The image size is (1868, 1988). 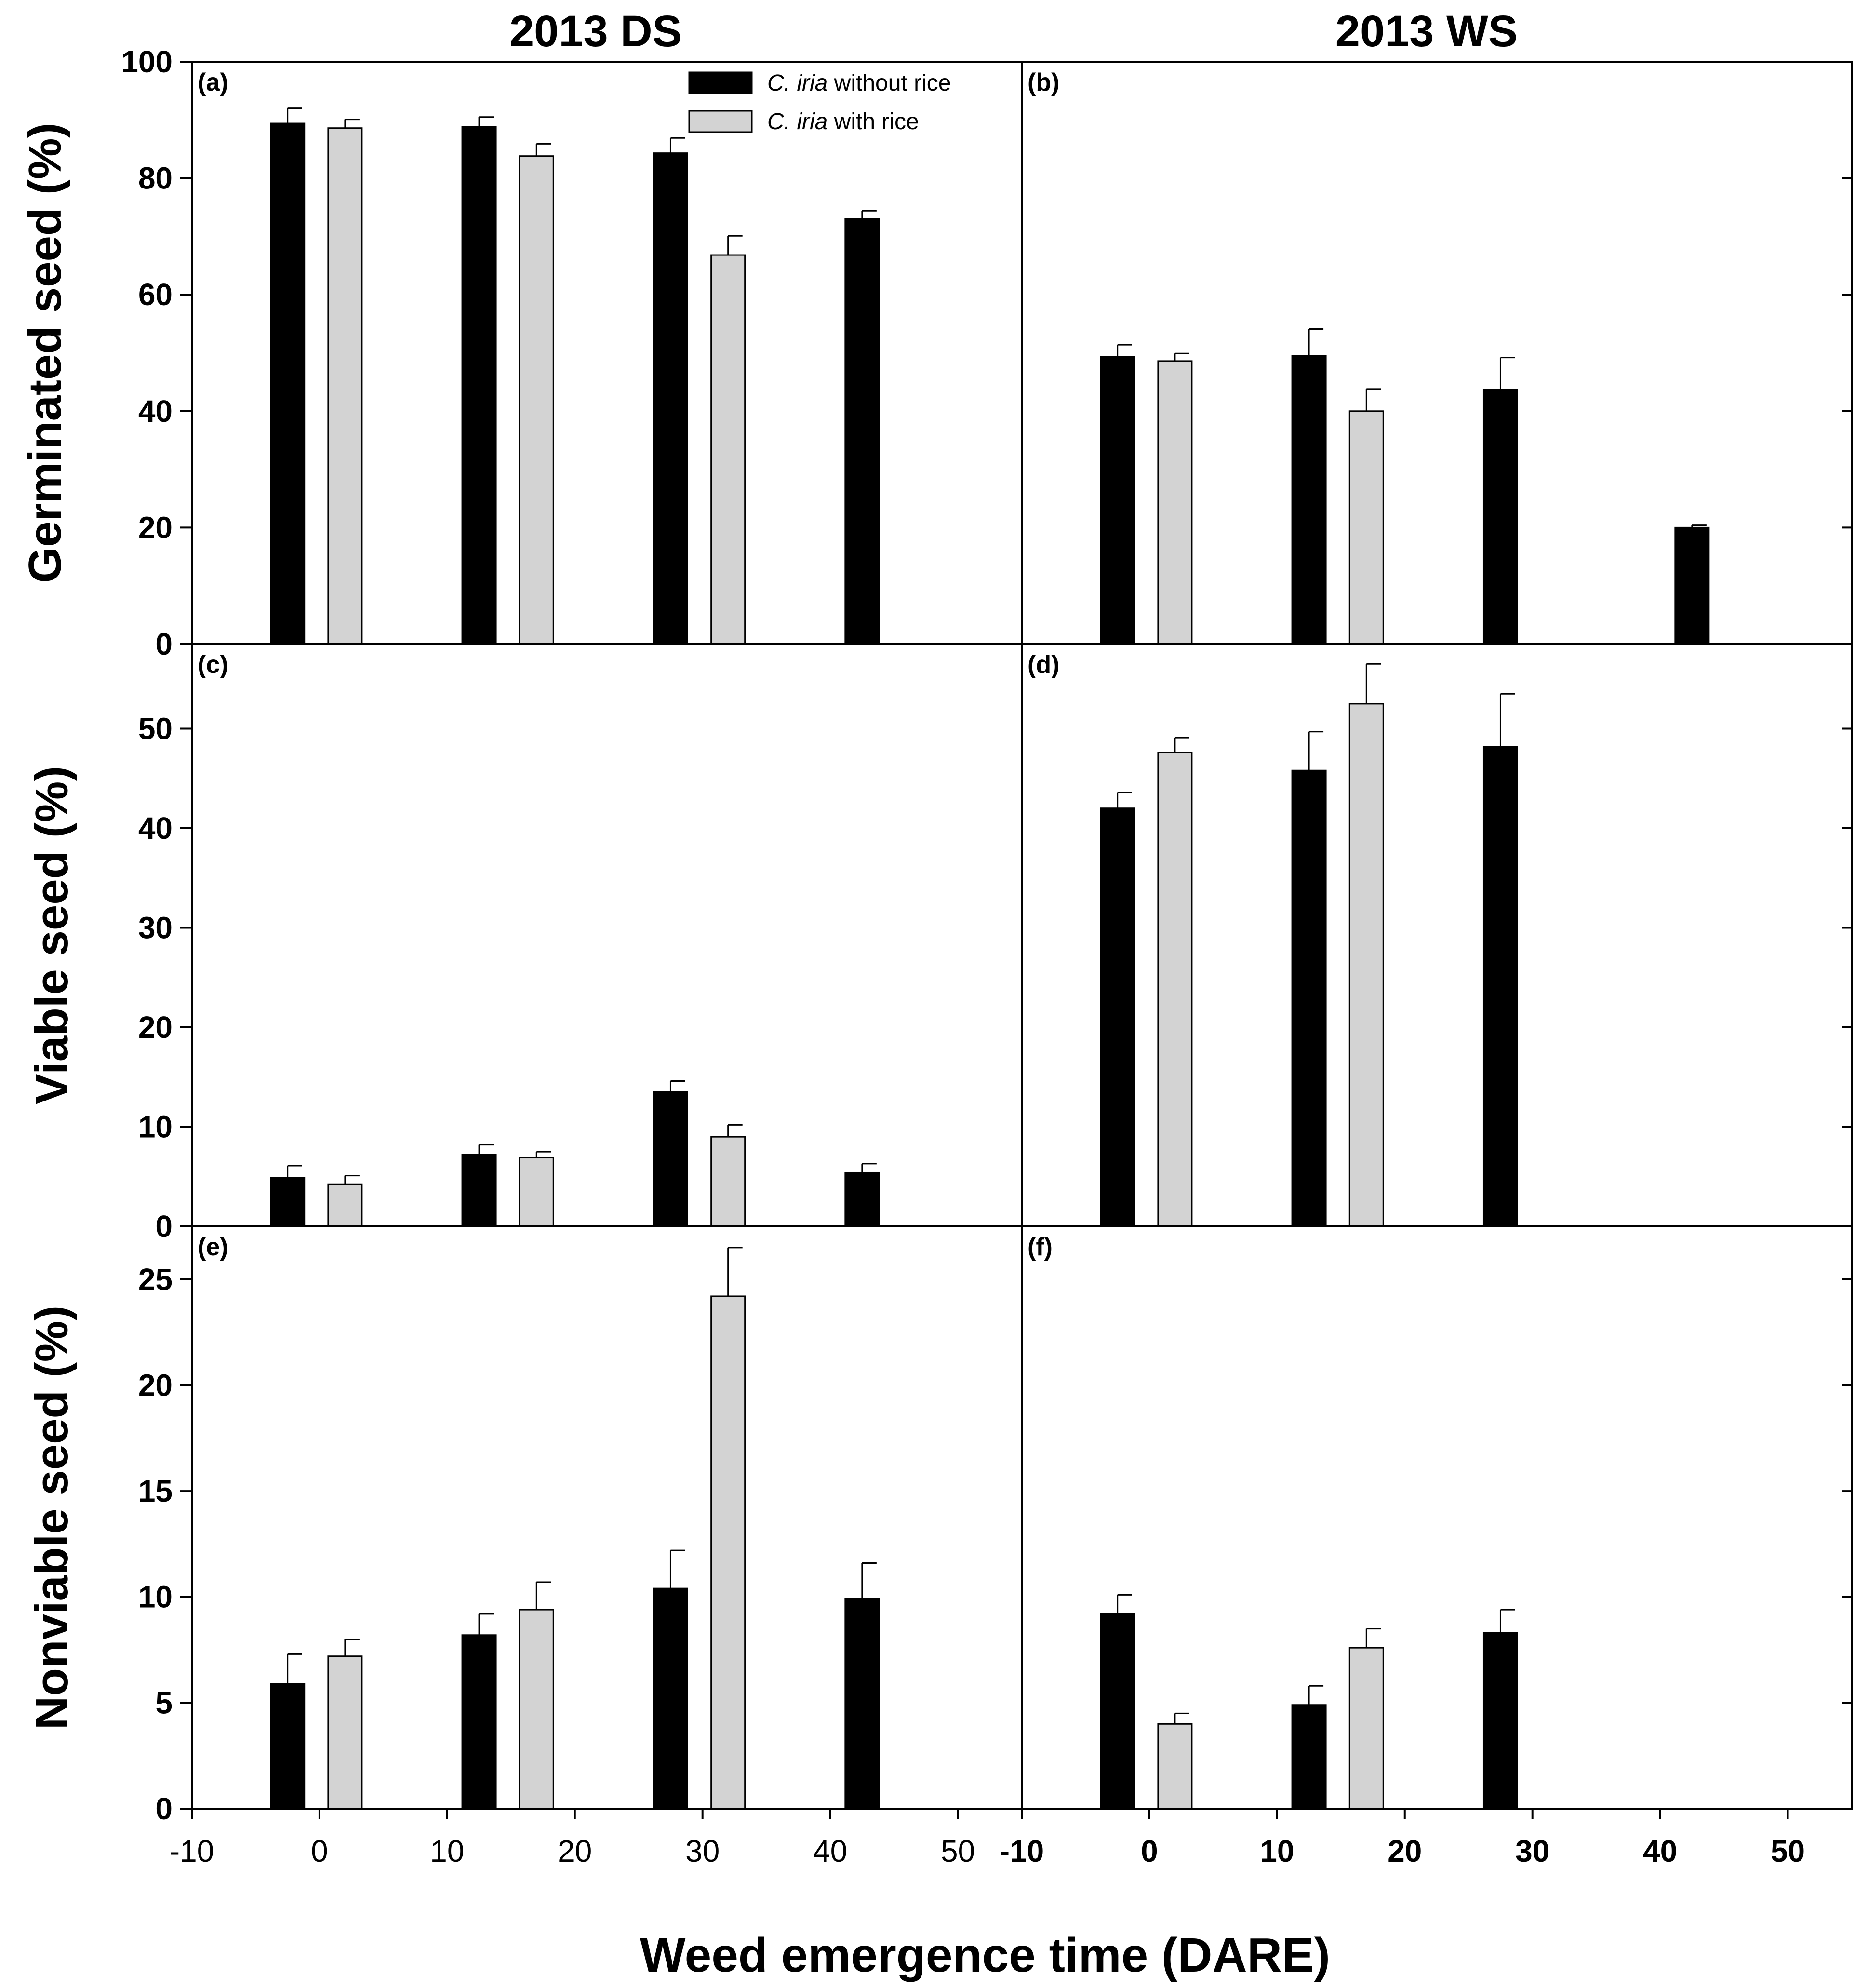 I want to click on y-axis-label-e: Nonviable seed (%), so click(x=52, y=1517).